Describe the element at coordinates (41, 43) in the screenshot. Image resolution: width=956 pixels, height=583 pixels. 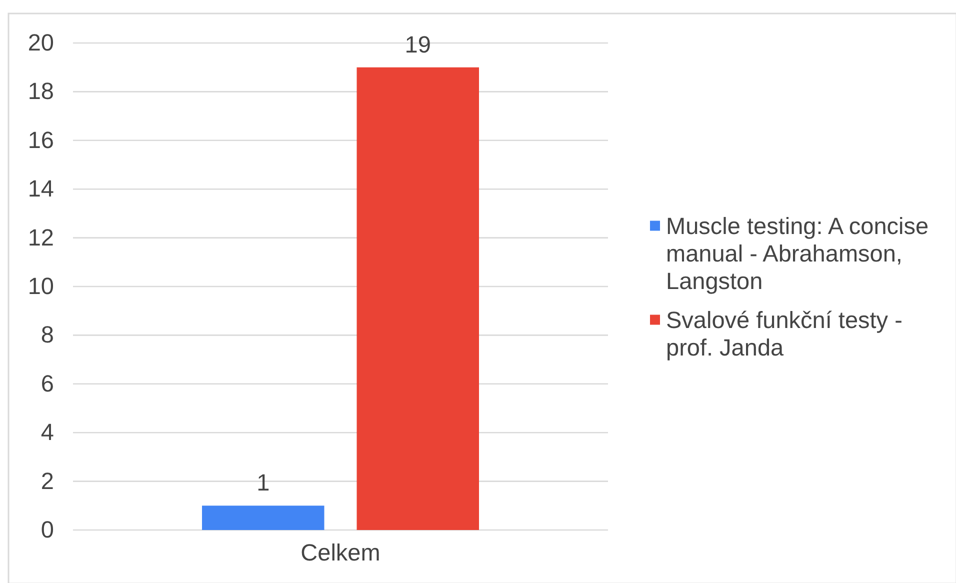
I see `y-tick-label: 20` at that location.